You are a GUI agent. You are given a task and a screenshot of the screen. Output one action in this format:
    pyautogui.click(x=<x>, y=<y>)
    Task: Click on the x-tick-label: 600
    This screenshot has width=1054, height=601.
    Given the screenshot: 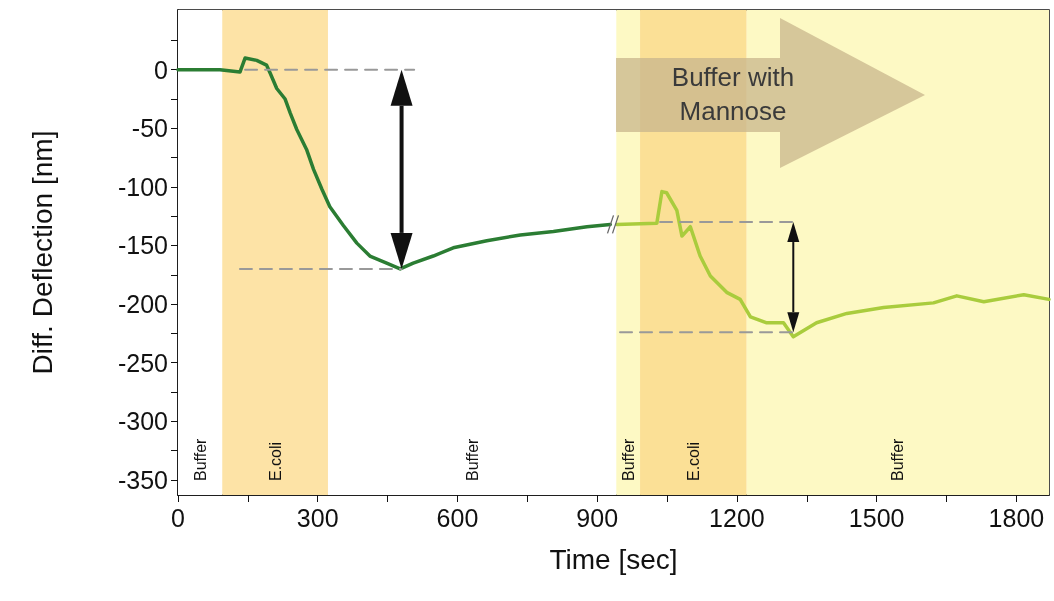 What is the action you would take?
    pyautogui.click(x=457, y=517)
    